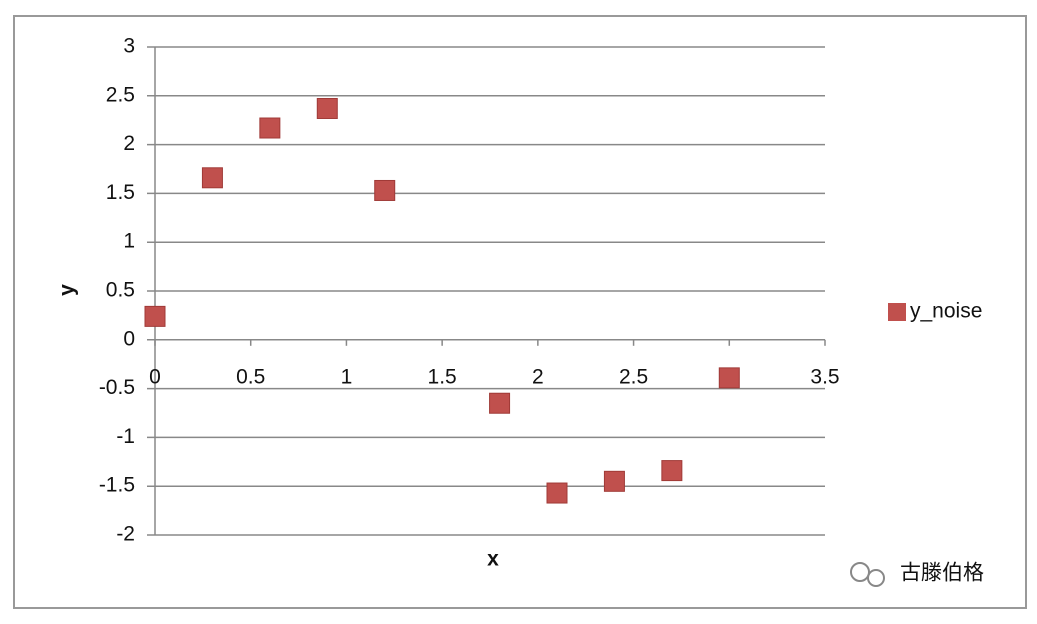 The image size is (1037, 624). I want to click on y-tick-label: 3, so click(129, 46).